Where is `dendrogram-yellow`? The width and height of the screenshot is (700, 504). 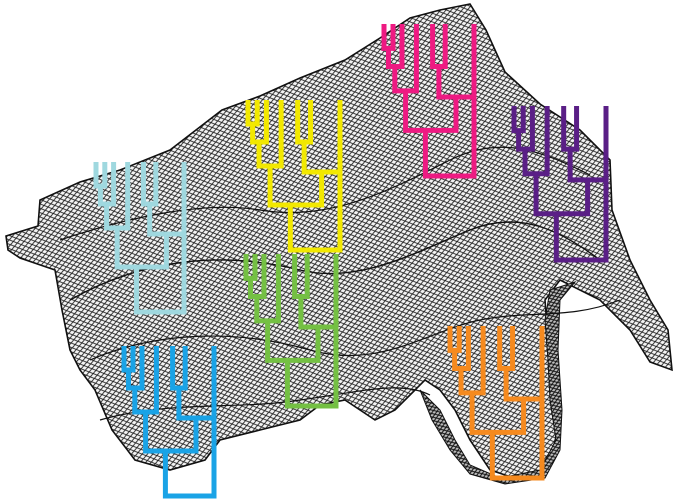
dendrogram-yellow is located at coordinates (294, 176).